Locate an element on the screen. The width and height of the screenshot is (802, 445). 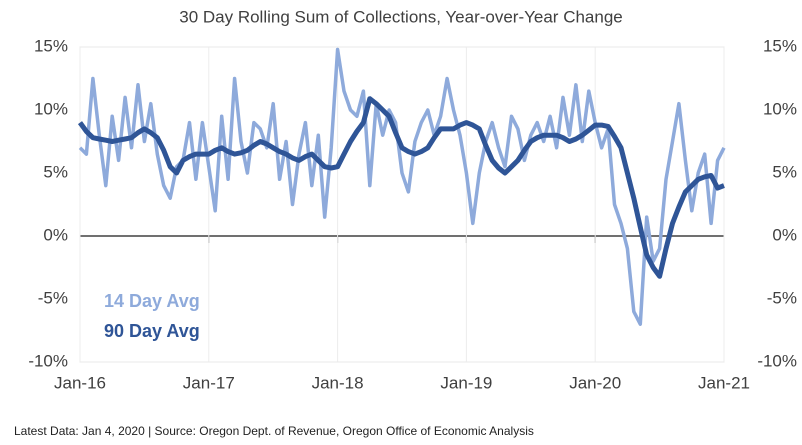
y-tick-label: 5% is located at coordinates (55, 171).